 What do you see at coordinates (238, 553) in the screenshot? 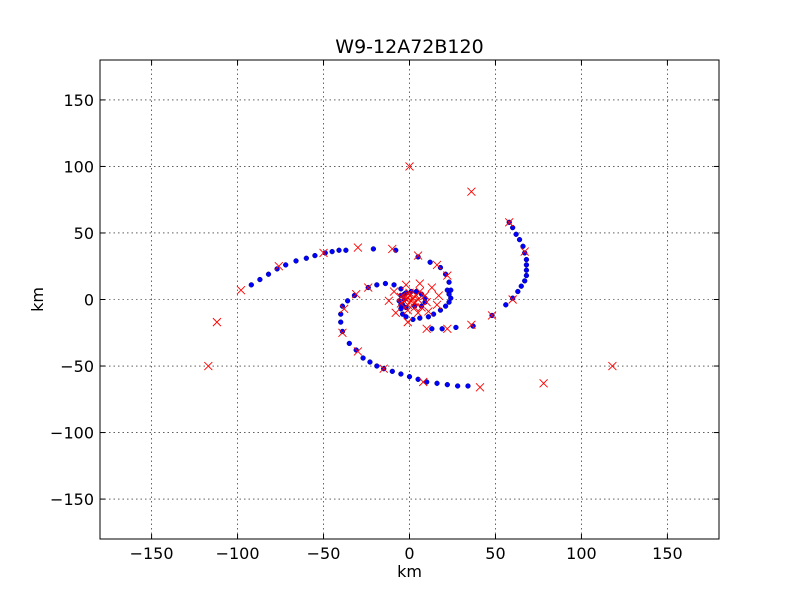
I see `x-tick-label: −100` at bounding box center [238, 553].